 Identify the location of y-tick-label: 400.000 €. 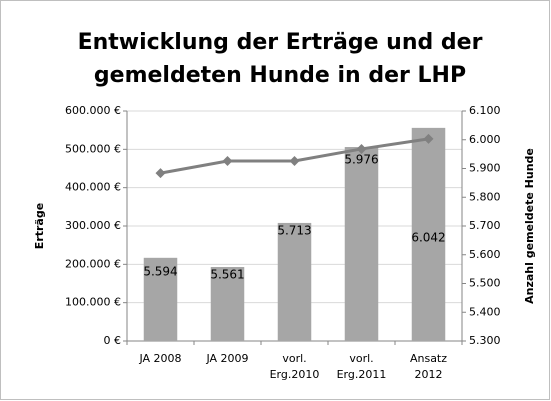
(93, 187).